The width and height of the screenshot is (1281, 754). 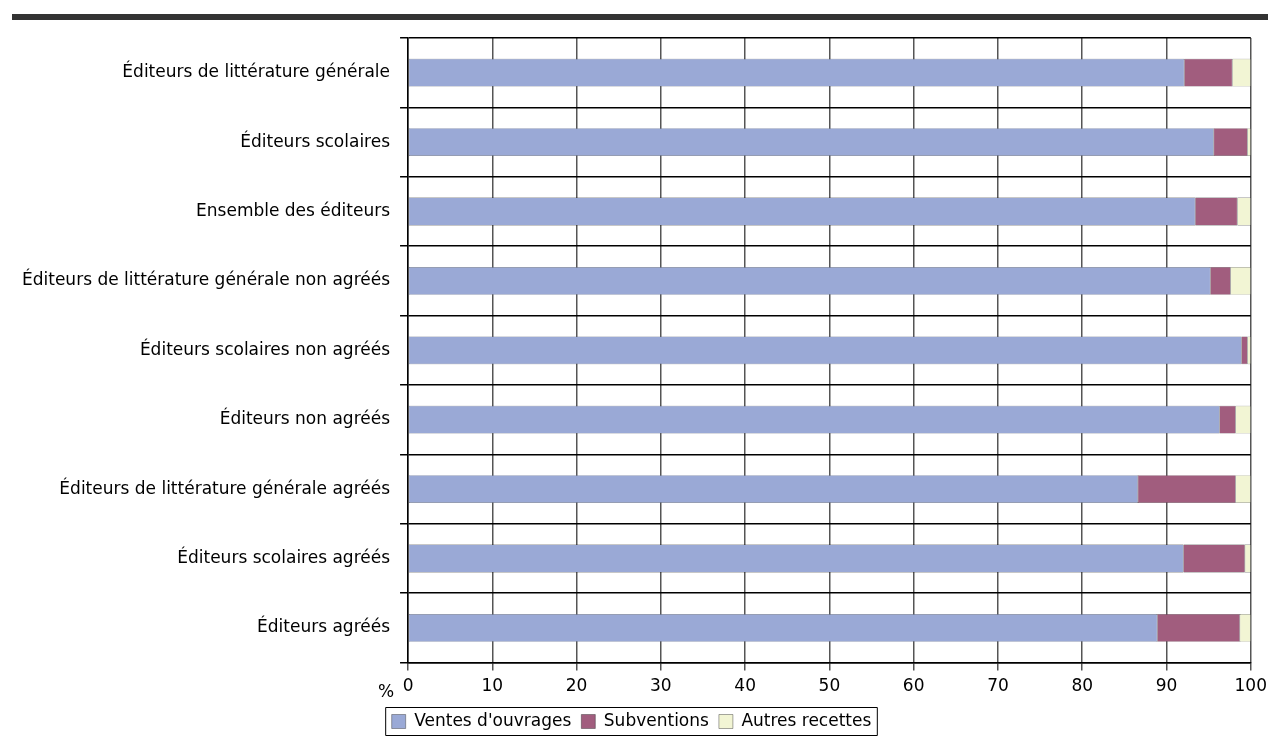 I want to click on x-tick-label: 20, so click(x=576, y=685).